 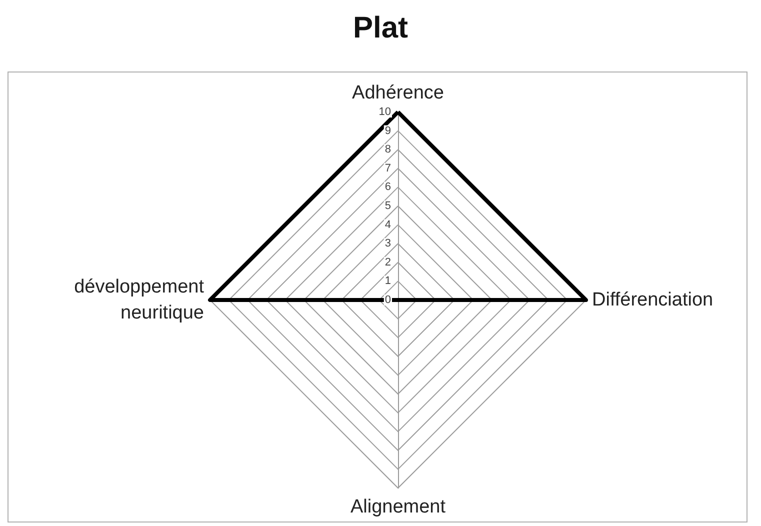 What do you see at coordinates (387, 130) in the screenshot?
I see `y-tick-label: 9` at bounding box center [387, 130].